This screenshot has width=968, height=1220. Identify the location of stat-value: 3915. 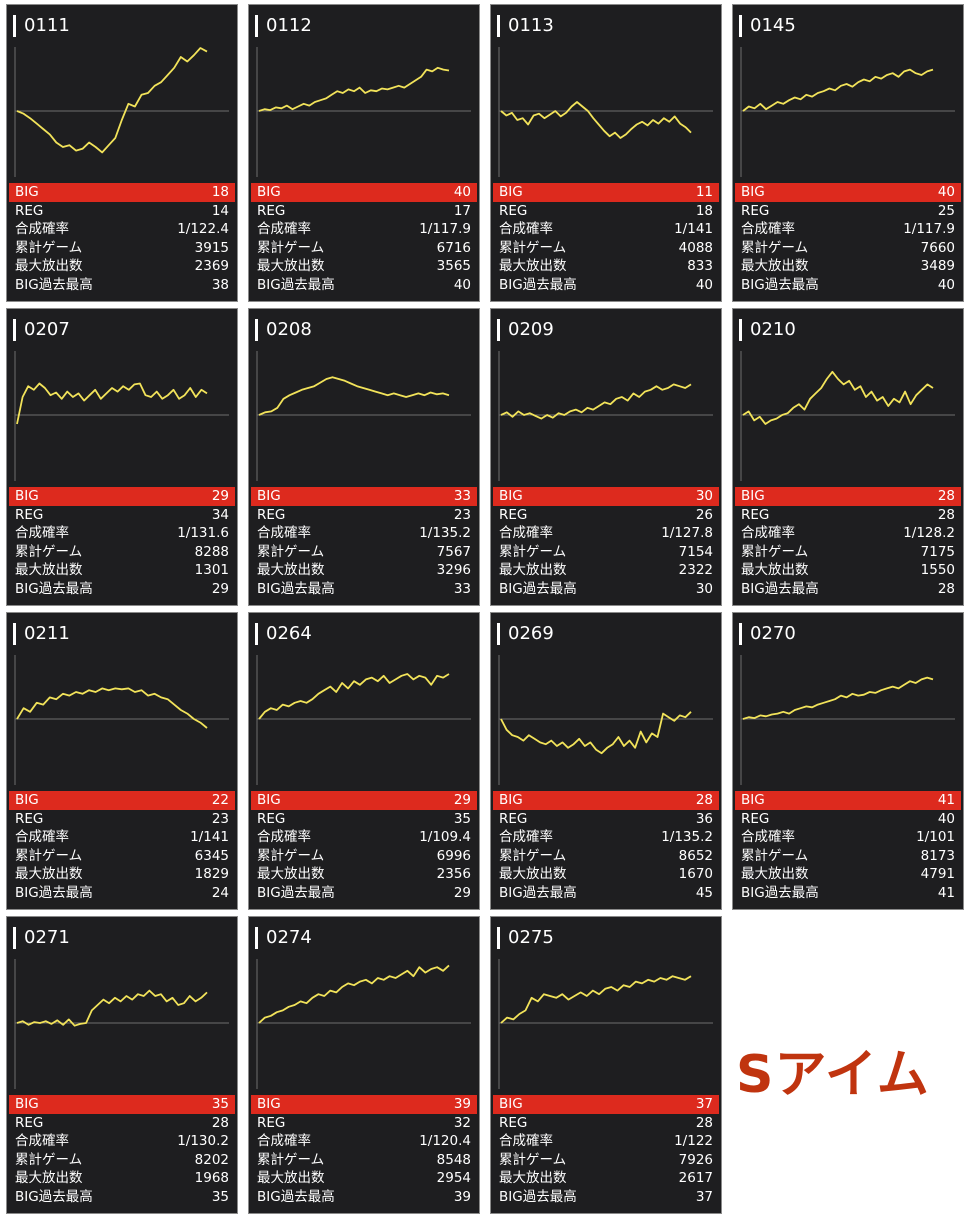
(211, 247).